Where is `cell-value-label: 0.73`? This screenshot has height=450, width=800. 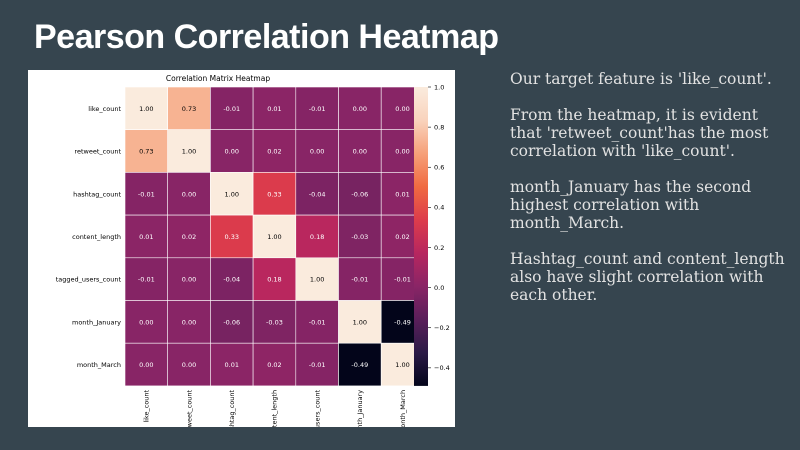 cell-value-label: 0.73 is located at coordinates (189, 109).